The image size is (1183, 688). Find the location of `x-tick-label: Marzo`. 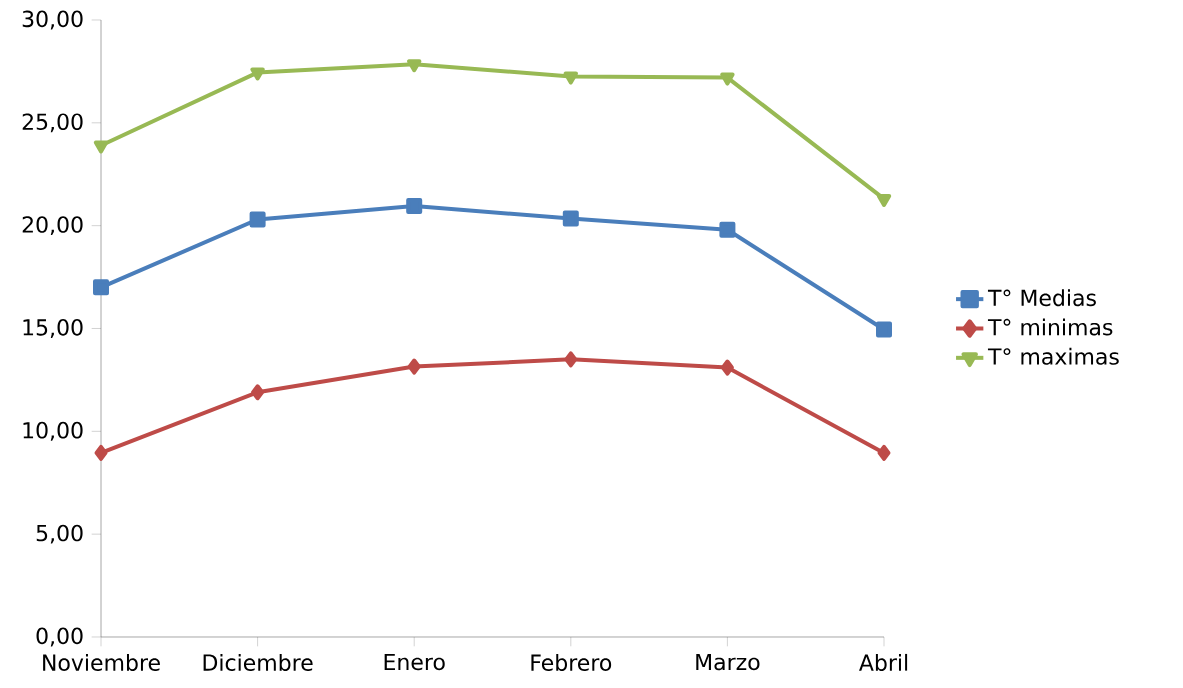

x-tick-label: Marzo is located at coordinates (728, 662).